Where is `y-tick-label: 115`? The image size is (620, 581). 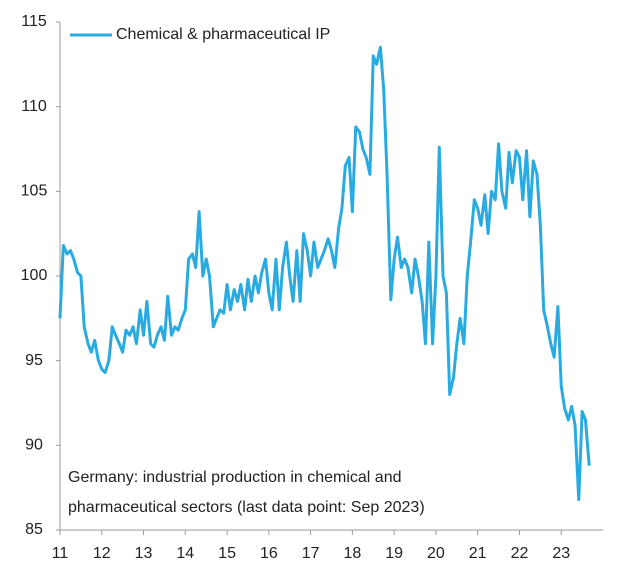 y-tick-label: 115 is located at coordinates (34, 21).